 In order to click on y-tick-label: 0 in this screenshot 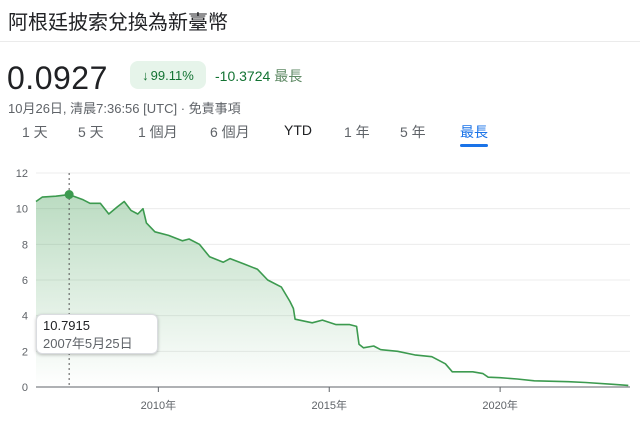, I will do `click(25, 388)`.